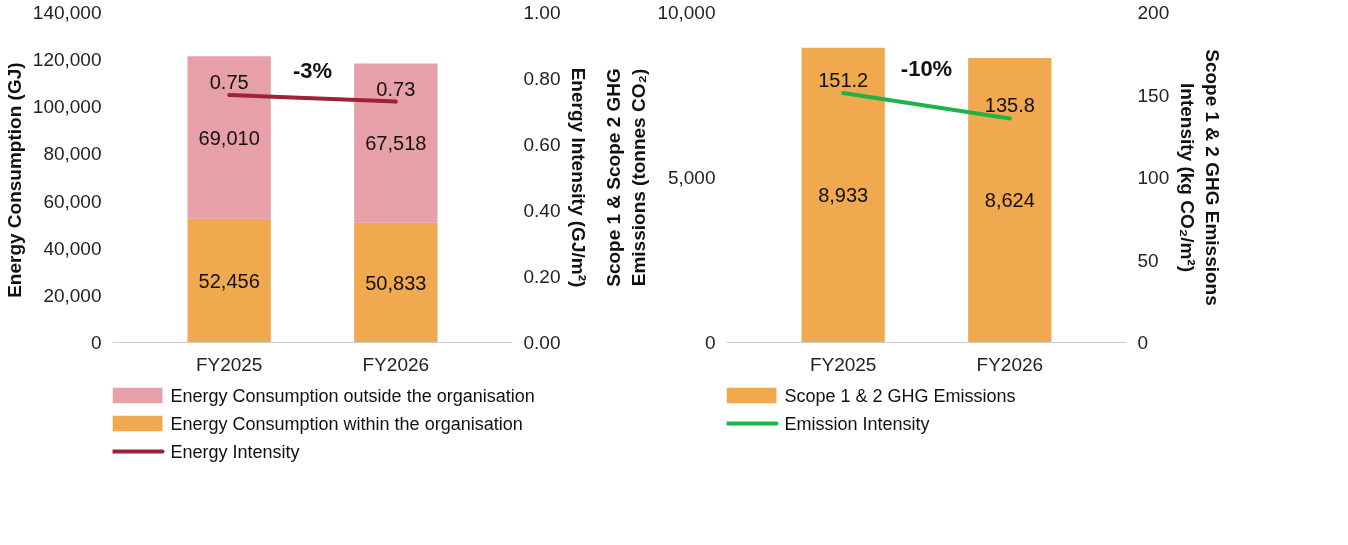 The height and width of the screenshot is (545, 1348). Describe the element at coordinates (626, 177) in the screenshot. I see `y-axis-title: Scope 1 & Scope 2 GHG Emissions (tonnes CO₂)` at that location.